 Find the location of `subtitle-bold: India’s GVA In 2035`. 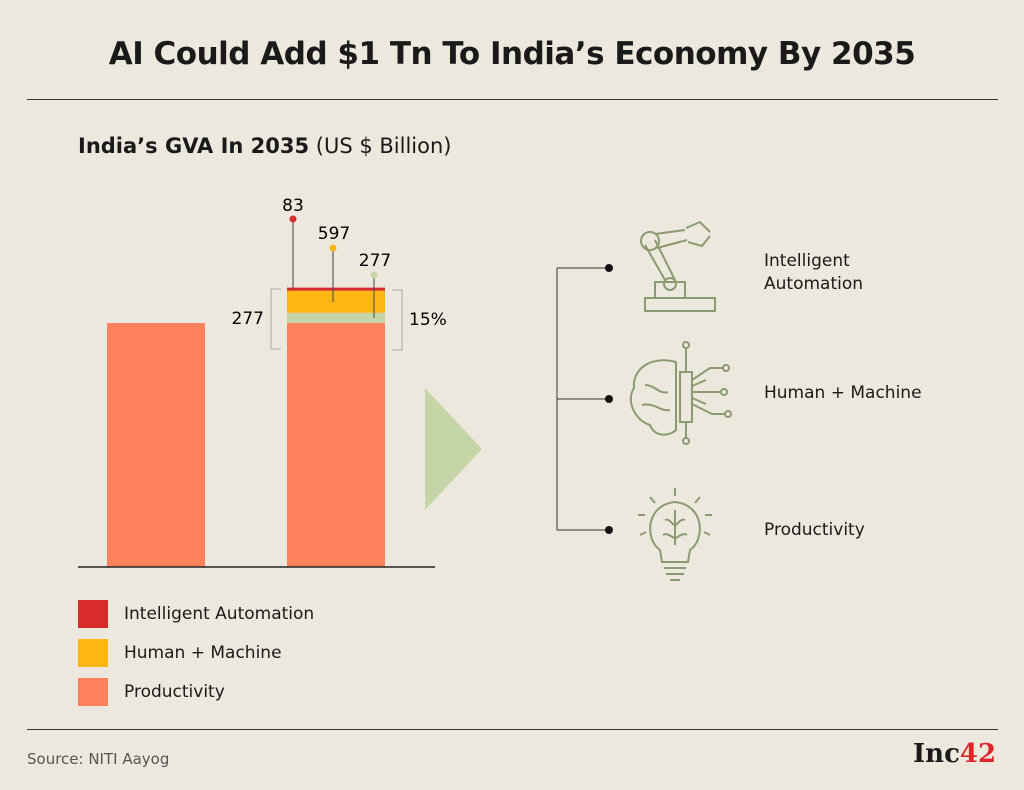

subtitle-bold: India’s GVA In 2035 is located at coordinates (194, 146).